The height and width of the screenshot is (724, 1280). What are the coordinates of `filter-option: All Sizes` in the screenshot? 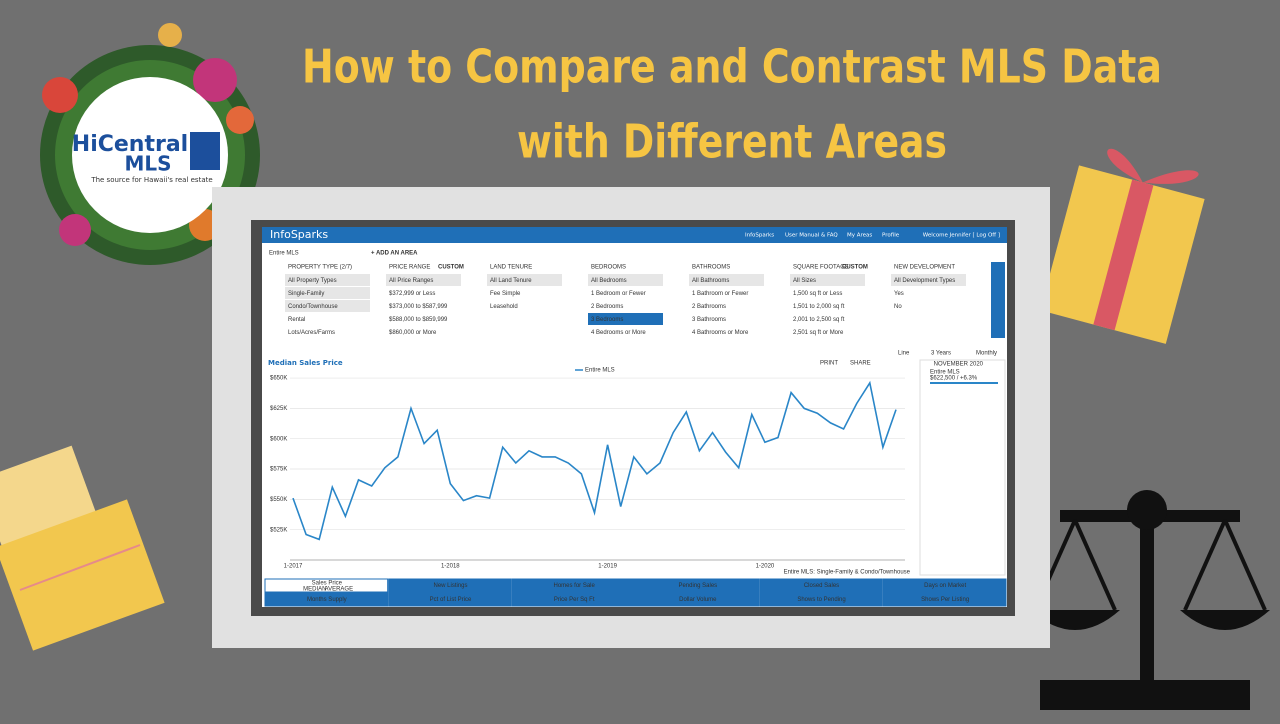 It's located at (804, 281).